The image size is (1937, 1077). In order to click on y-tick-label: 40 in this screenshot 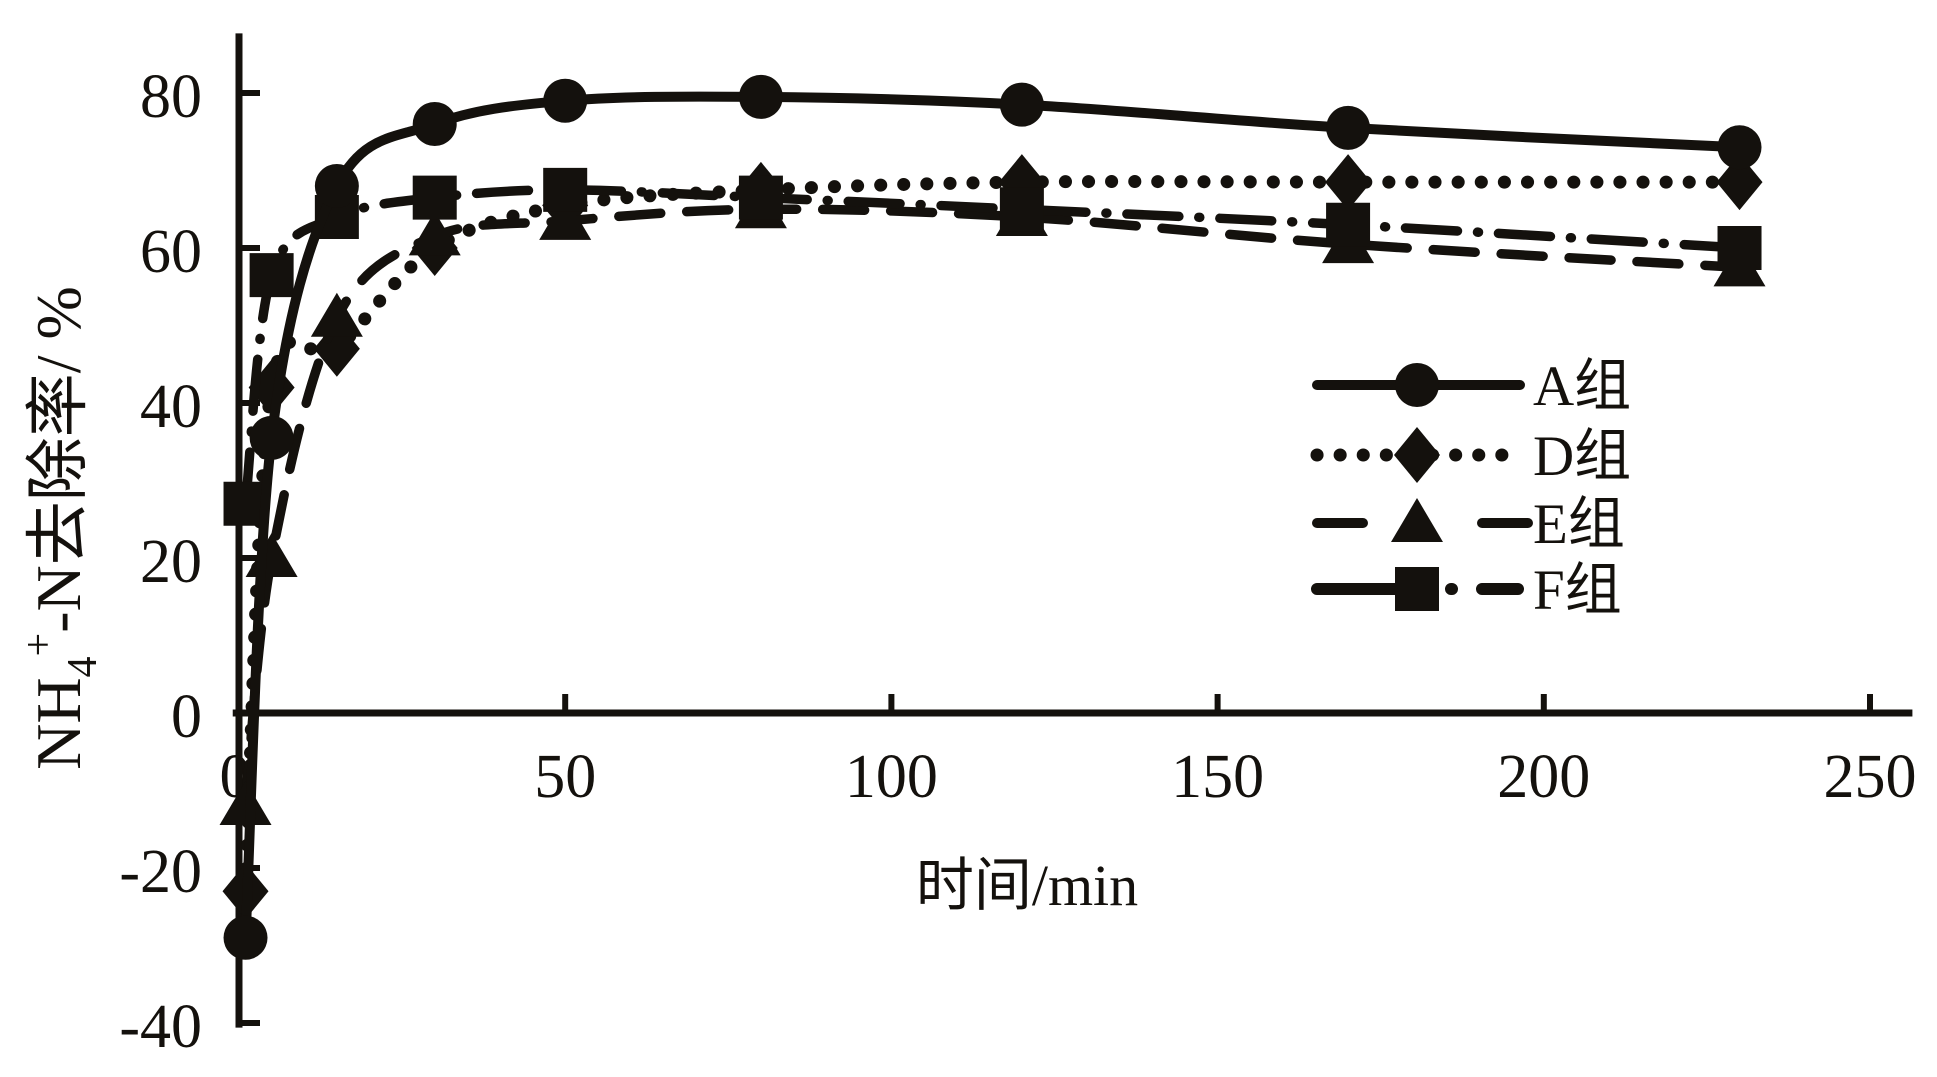, I will do `click(171, 407)`.